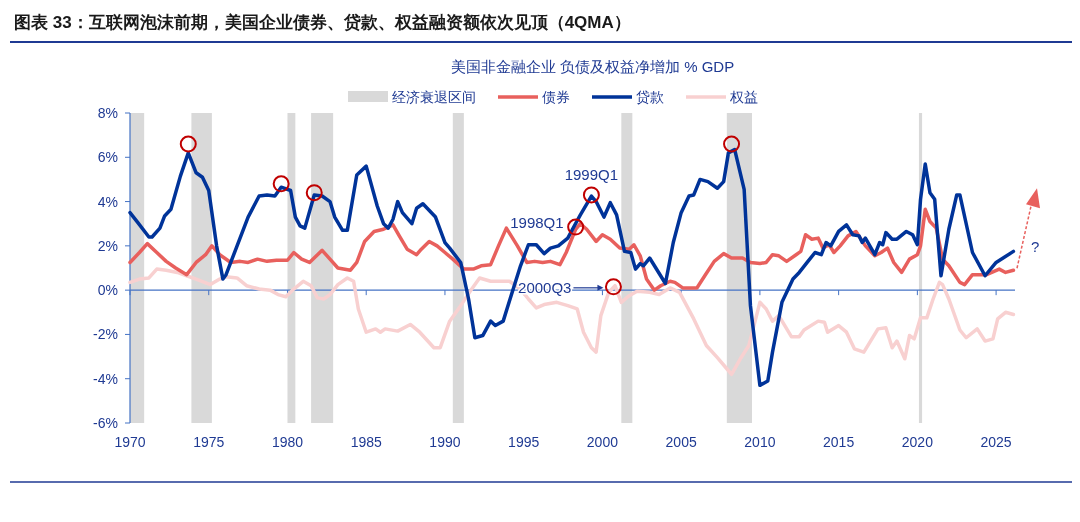 The image size is (1080, 522). What do you see at coordinates (743, 97) in the screenshot?
I see `legend-label: 权益` at bounding box center [743, 97].